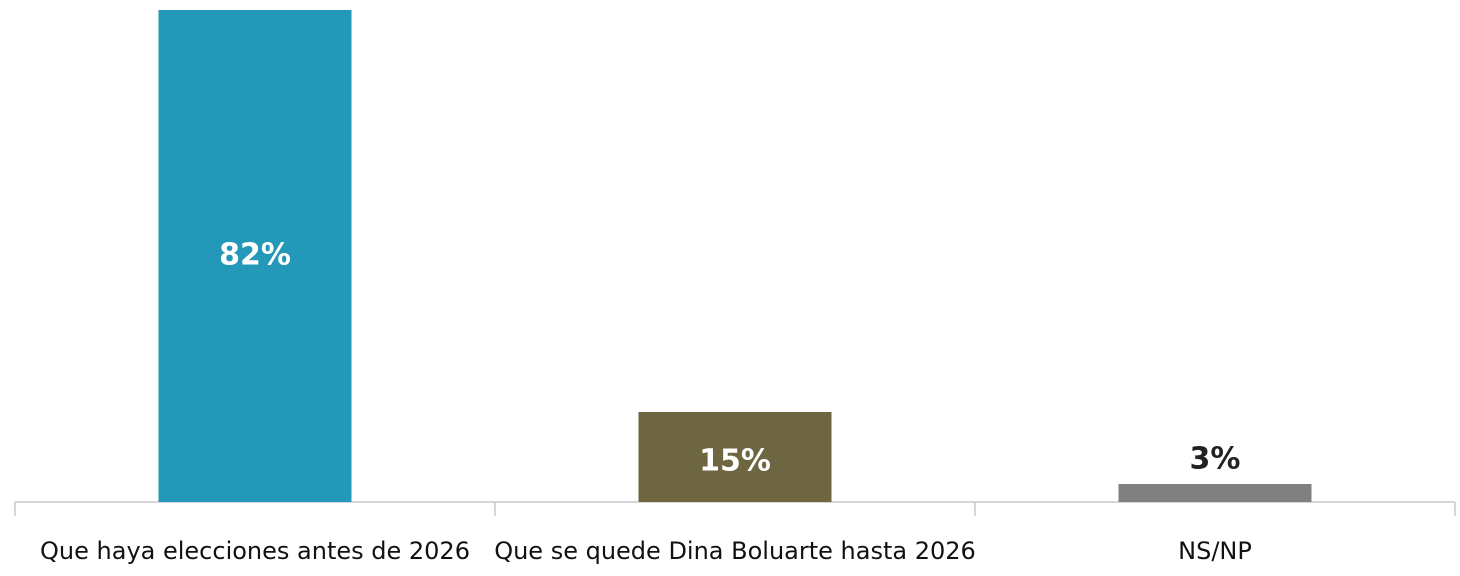  Describe the element at coordinates (735, 551) in the screenshot. I see `x-tick-label: Que se quede Dina Boluarte hasta 2026` at that location.